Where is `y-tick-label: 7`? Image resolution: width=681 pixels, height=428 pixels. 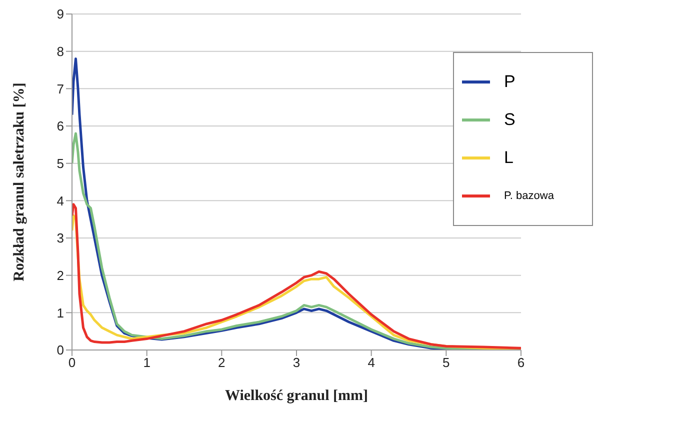 y-tick-label: 7 is located at coordinates (60, 88).